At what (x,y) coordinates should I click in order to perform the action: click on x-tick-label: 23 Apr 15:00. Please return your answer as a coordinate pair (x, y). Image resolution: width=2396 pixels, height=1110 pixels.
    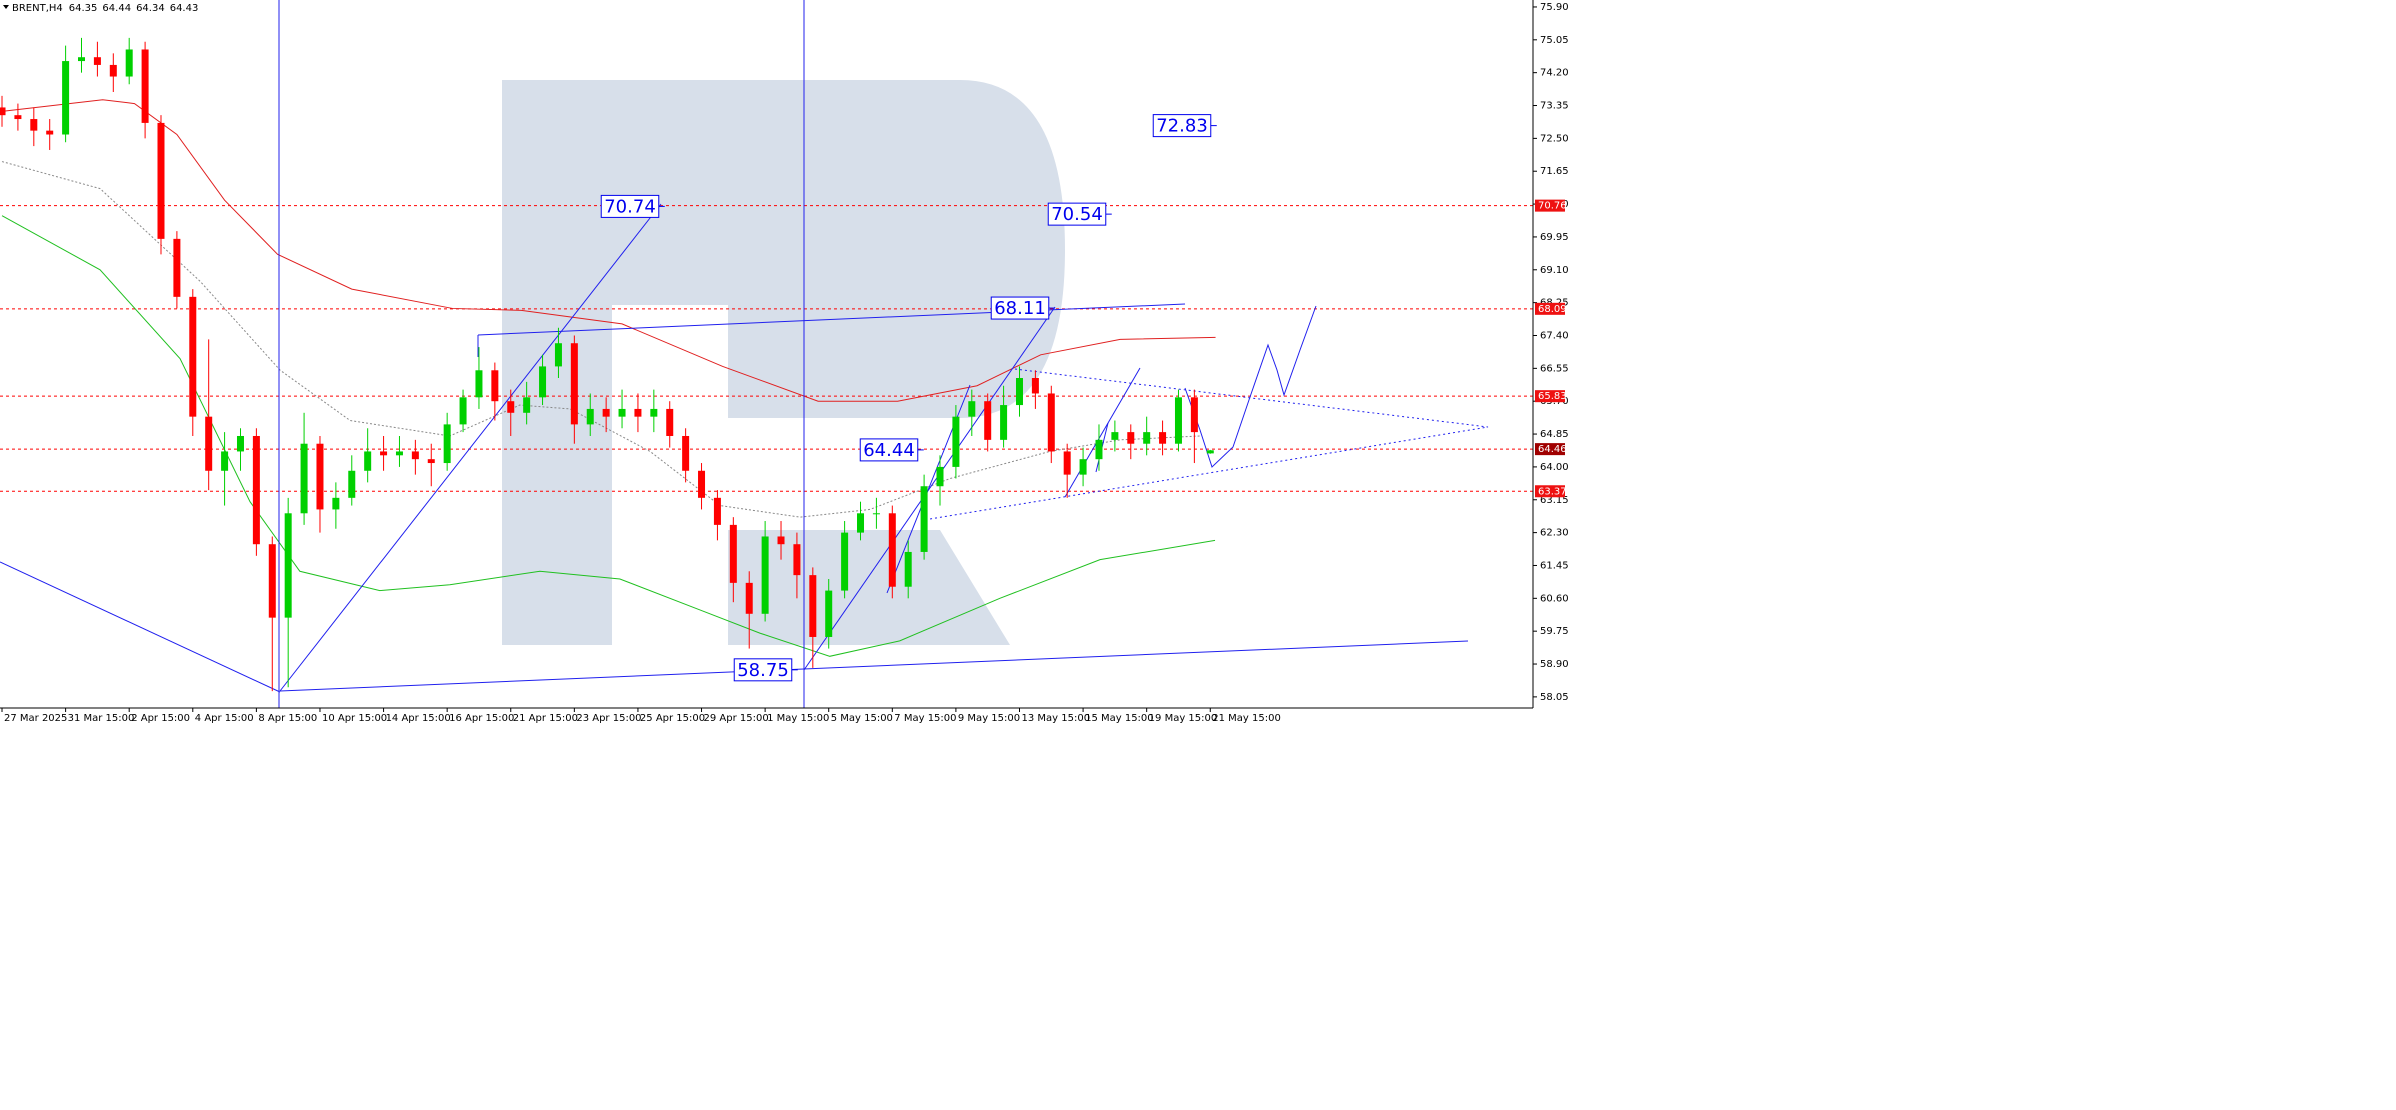
    Looking at the image, I should click on (608, 718).